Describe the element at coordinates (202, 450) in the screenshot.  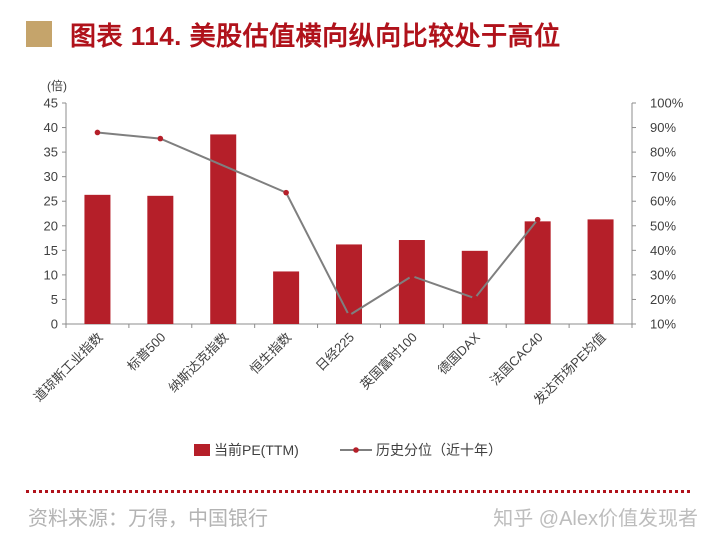
I see `legend-bar-swatch` at that location.